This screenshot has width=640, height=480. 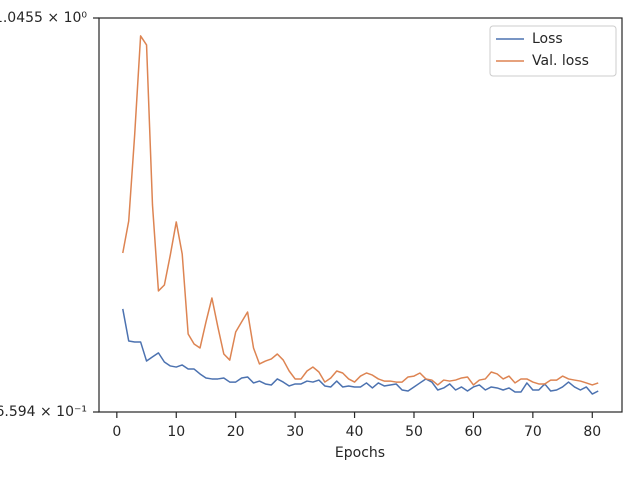 What do you see at coordinates (560, 61) in the screenshot?
I see `legend-label: Val. loss` at bounding box center [560, 61].